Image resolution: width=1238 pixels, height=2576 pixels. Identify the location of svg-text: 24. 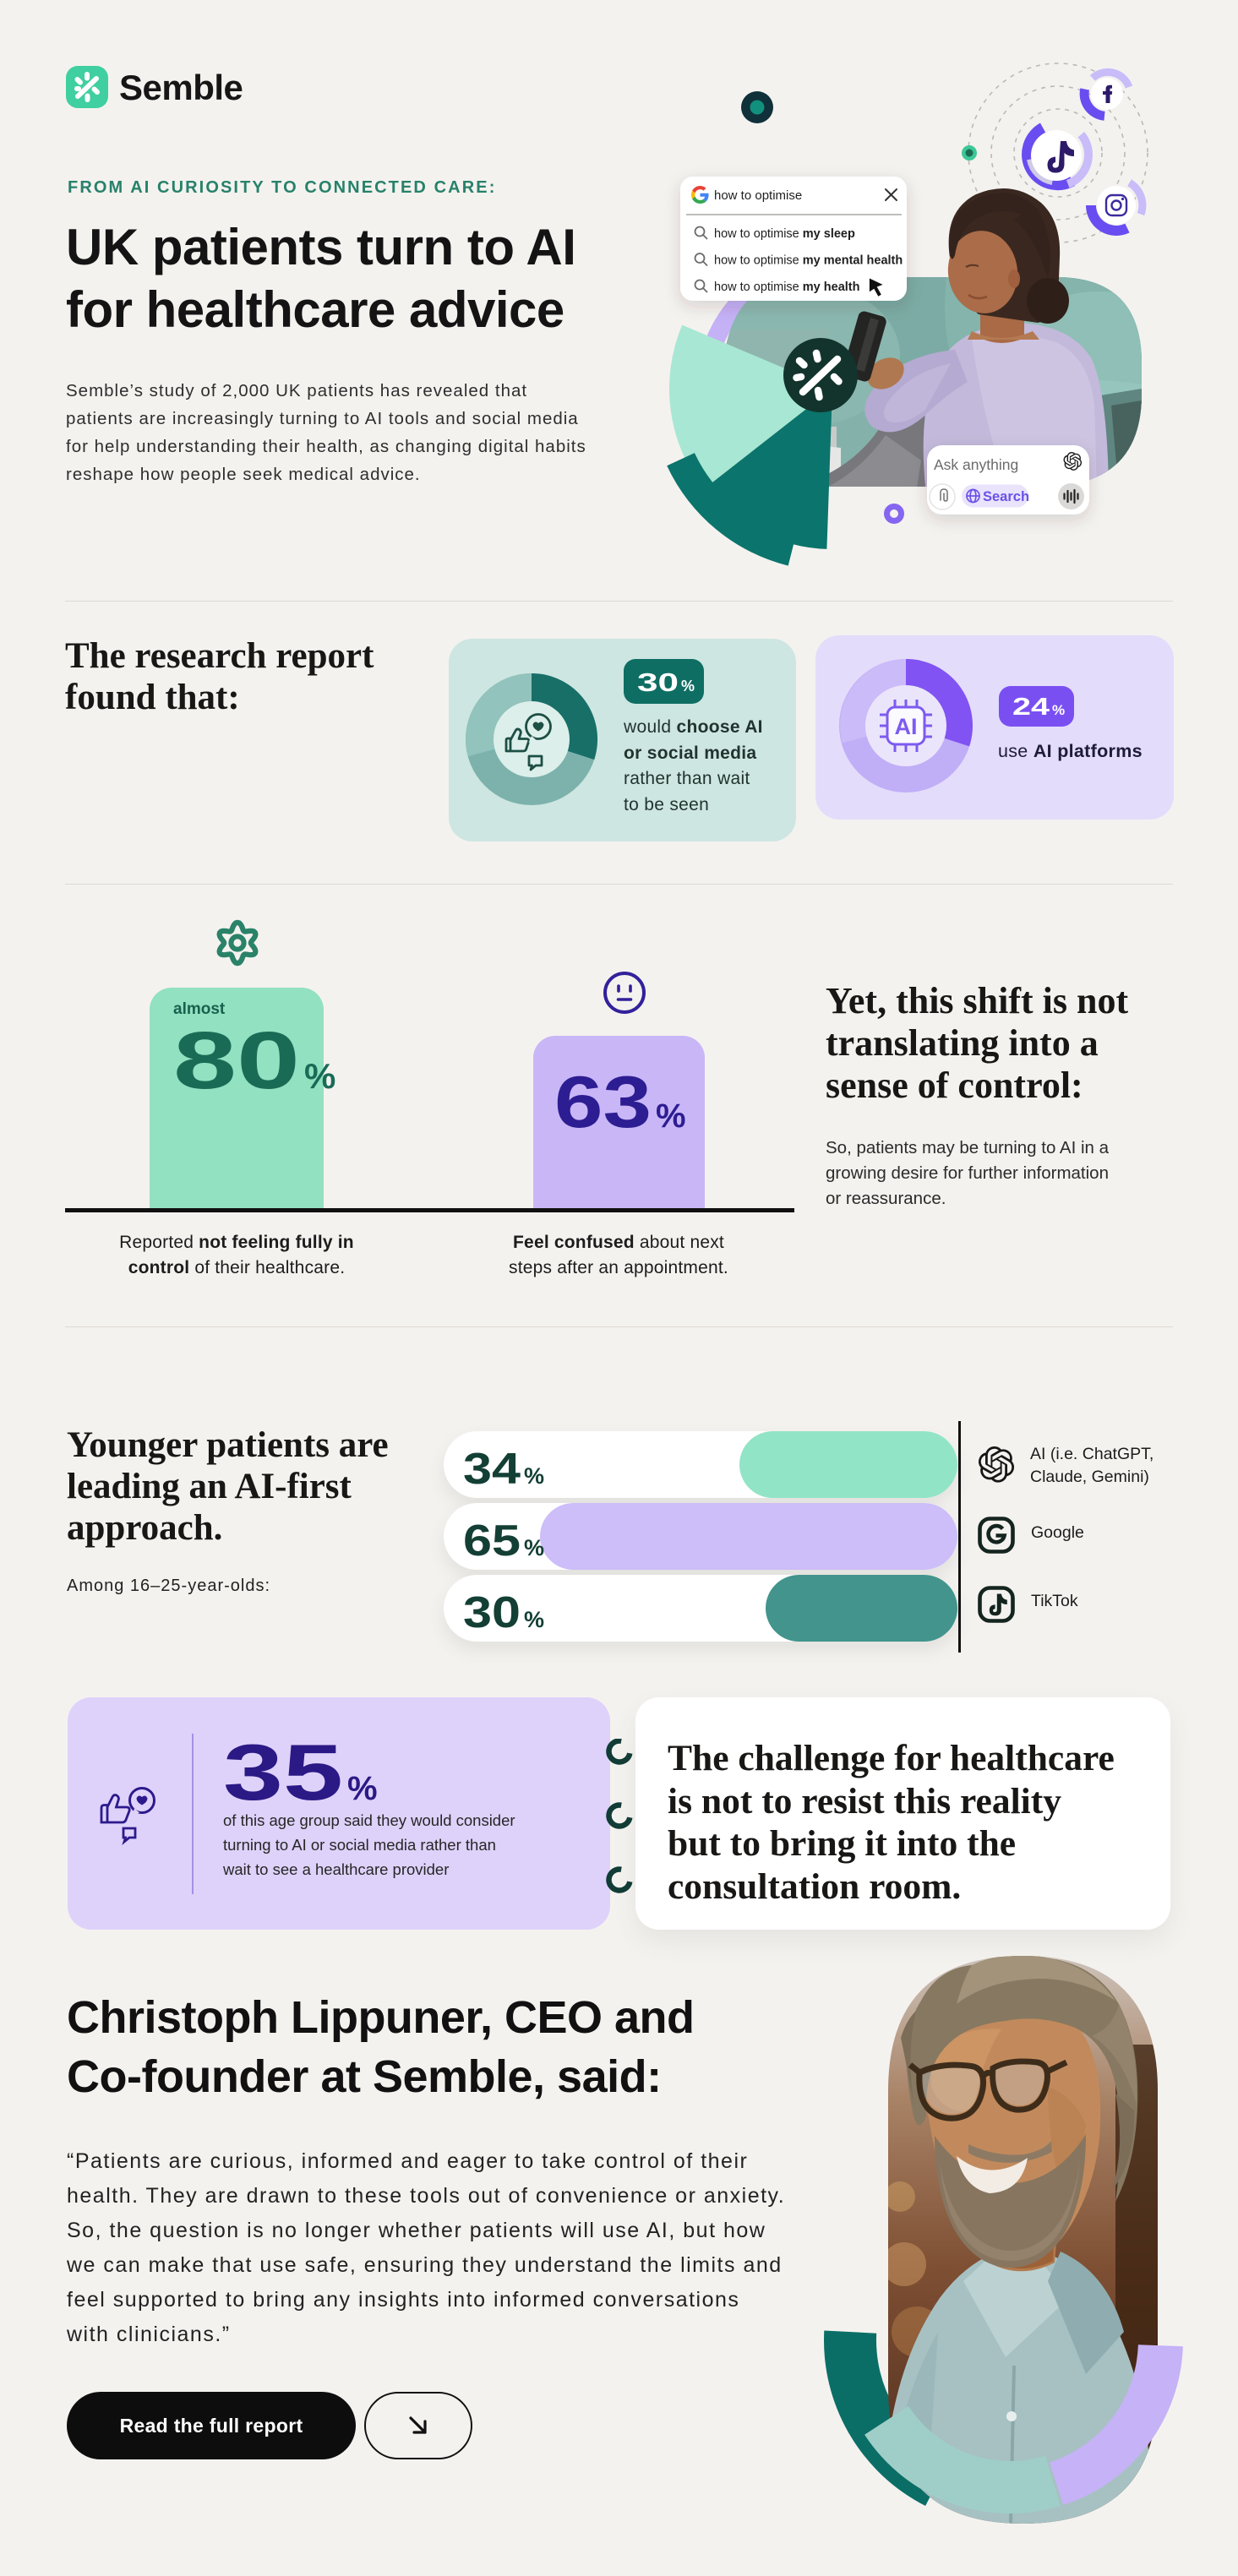
(1031, 707).